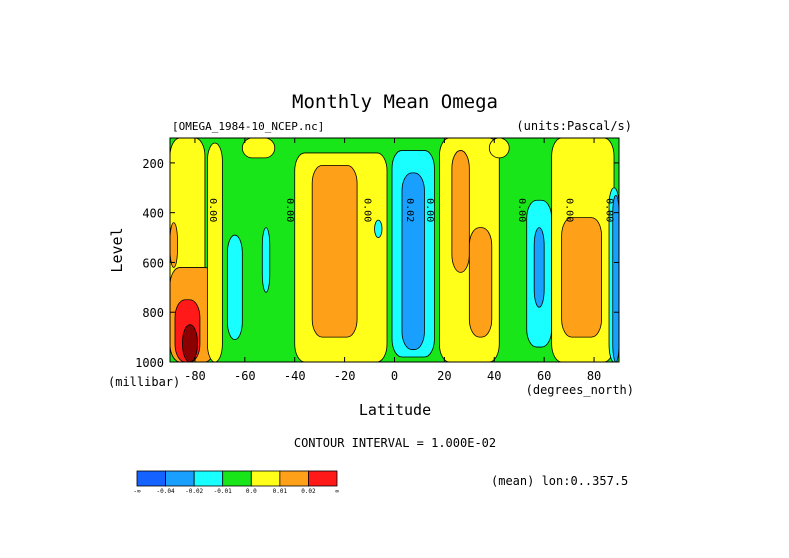 This screenshot has height=558, width=789. Describe the element at coordinates (153, 313) in the screenshot. I see `y-tick-label-3: 800` at that location.